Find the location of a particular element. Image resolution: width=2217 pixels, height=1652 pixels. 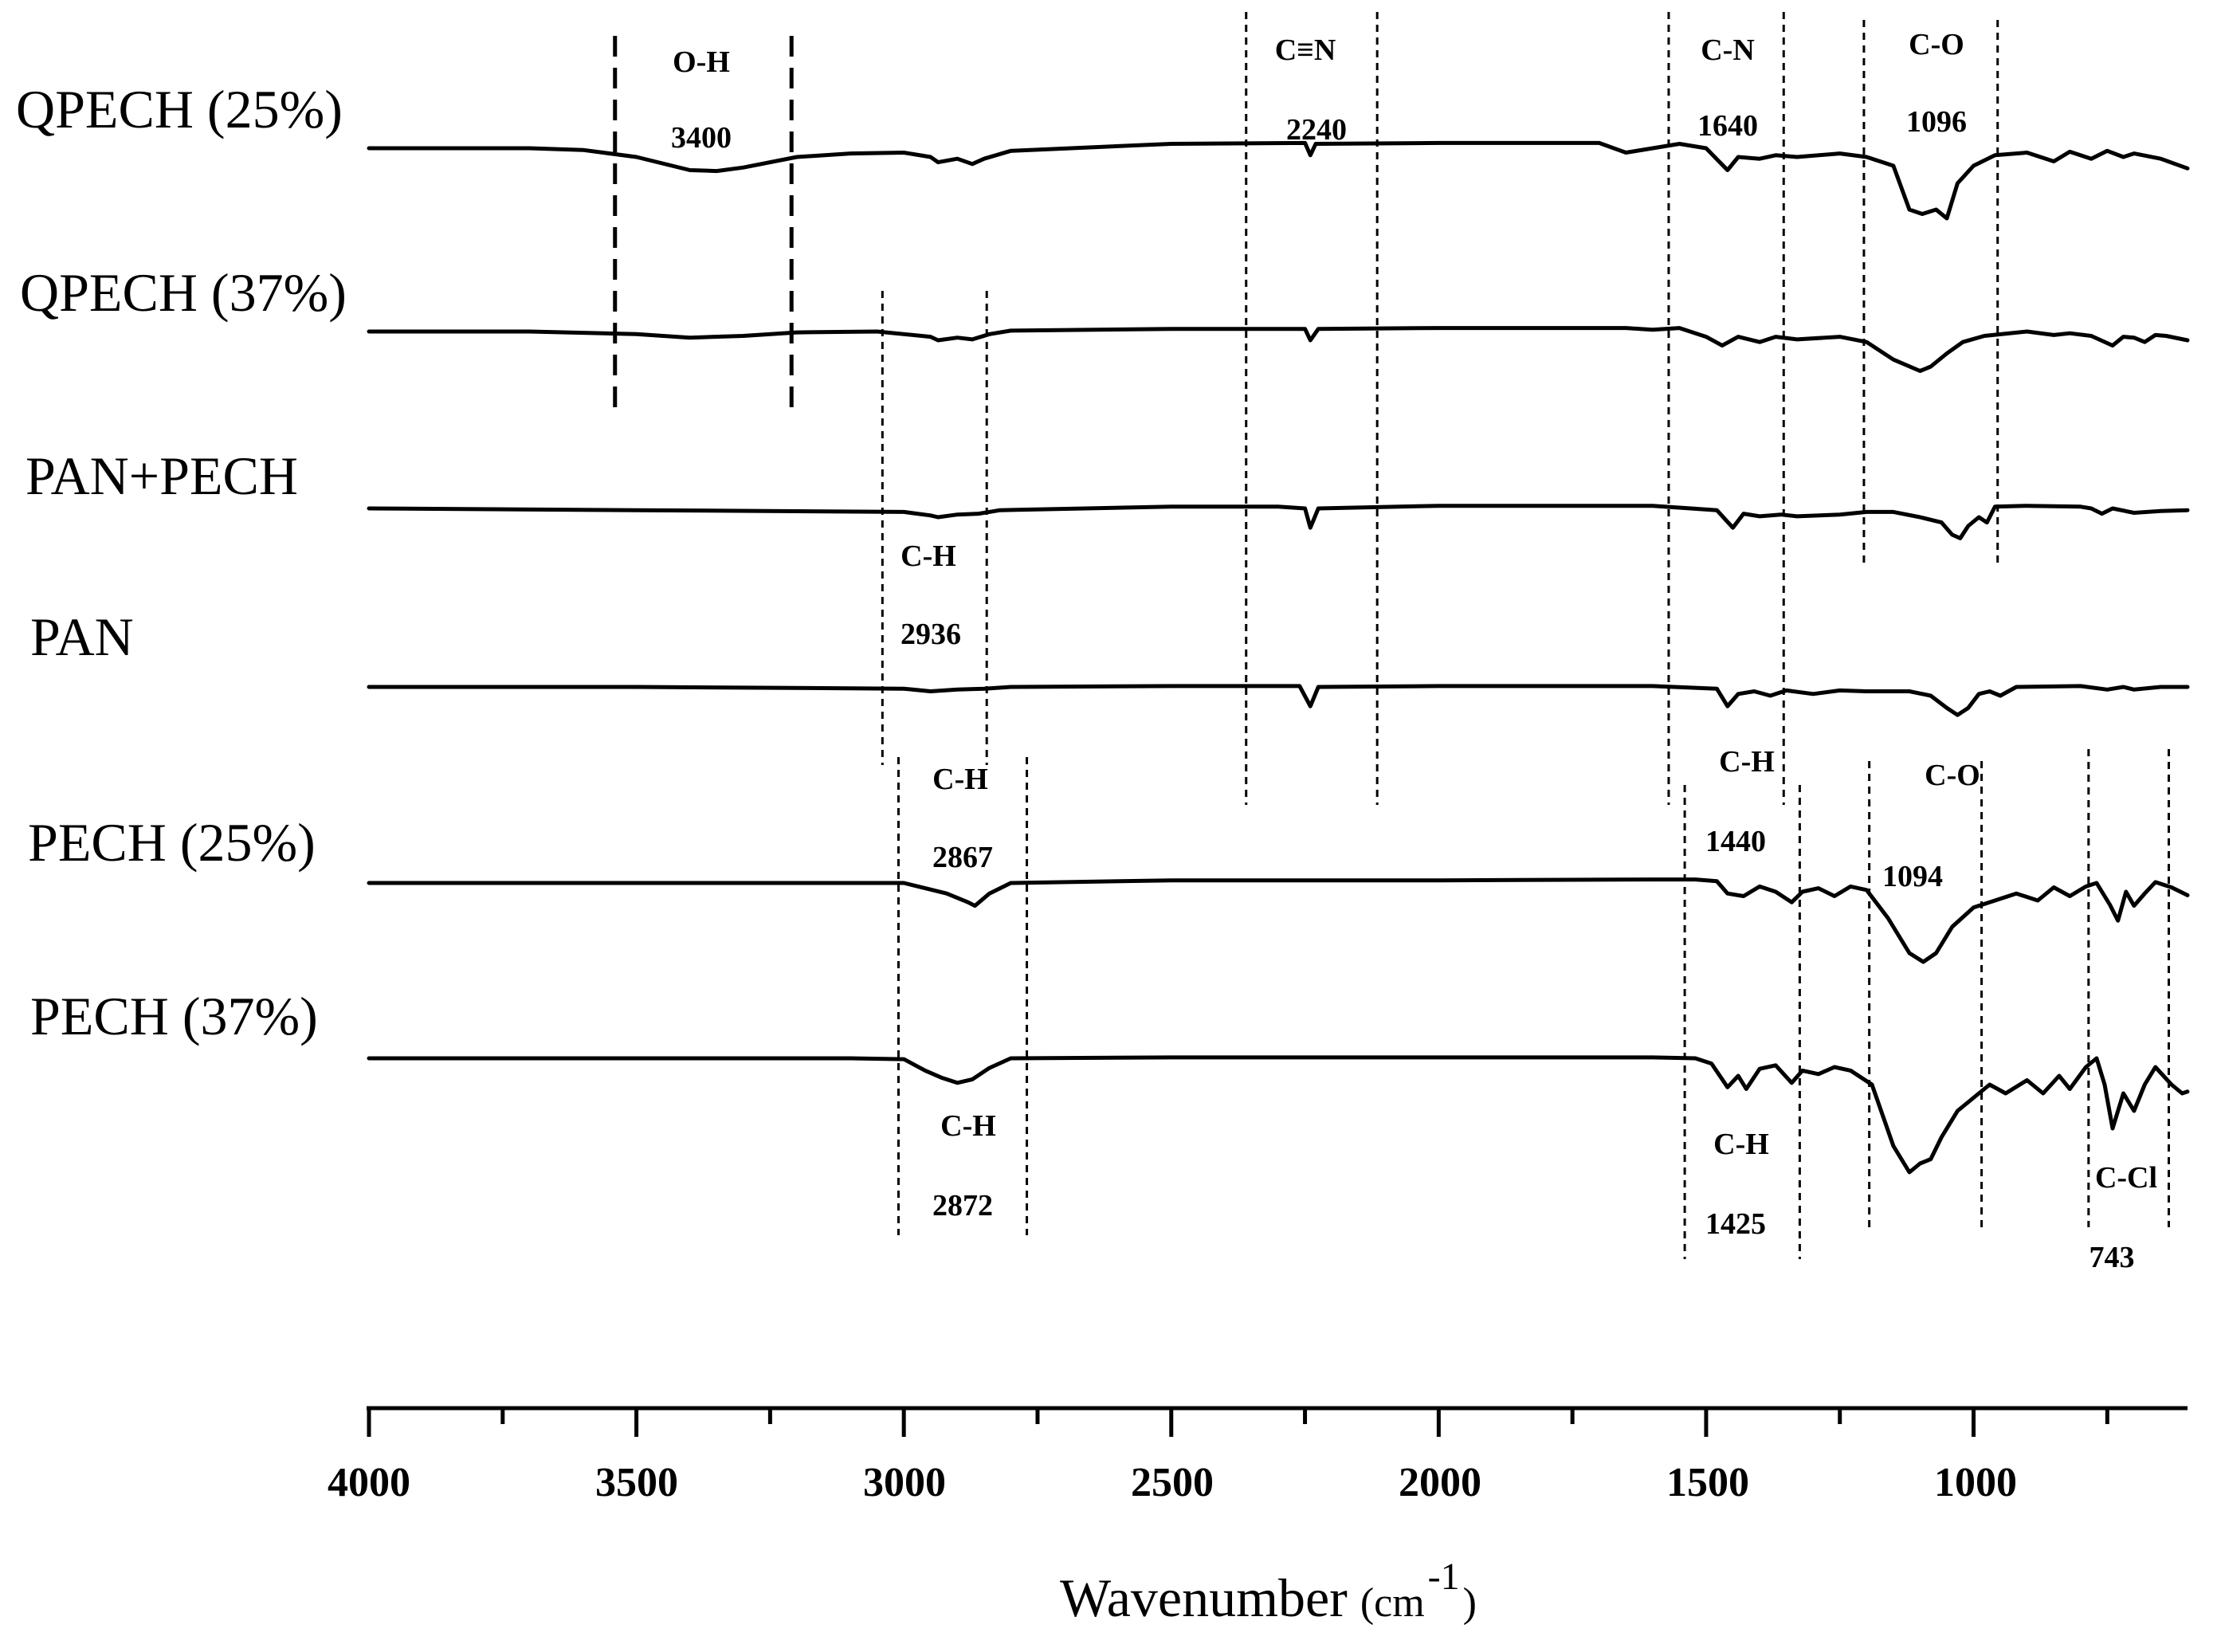

anno-ch-2872-label: C-H is located at coordinates (968, 1126).